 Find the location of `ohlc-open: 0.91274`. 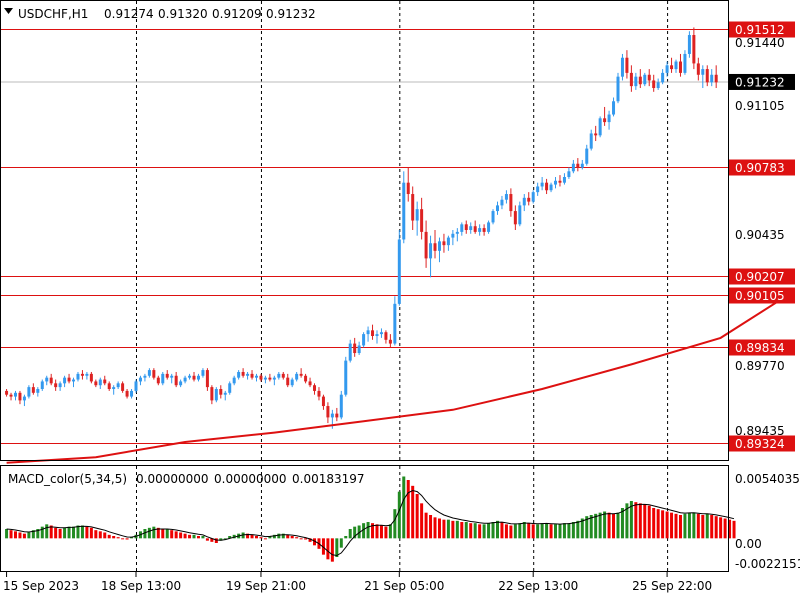

ohlc-open: 0.91274 is located at coordinates (129, 14).